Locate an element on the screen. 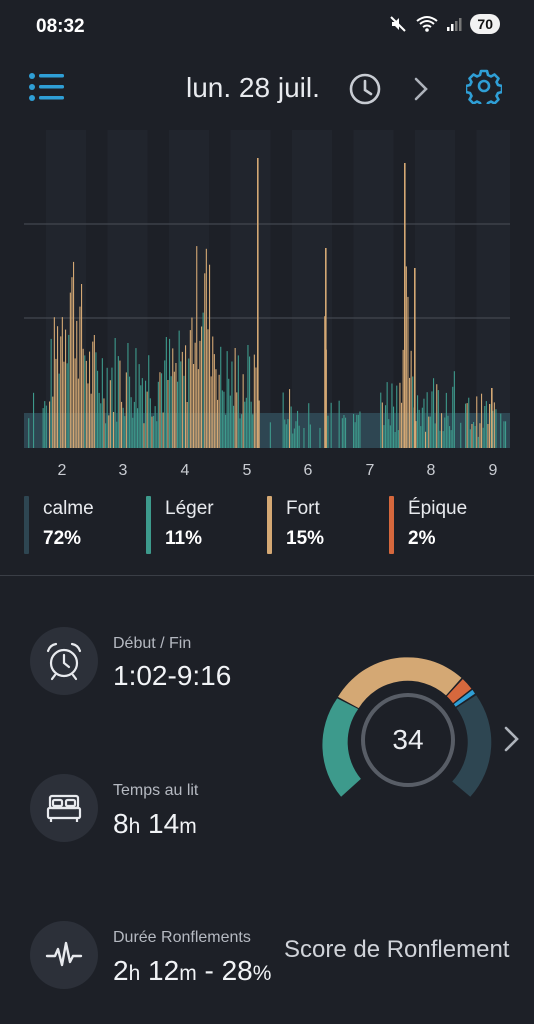  legend-percent: 2% is located at coordinates (422, 538).